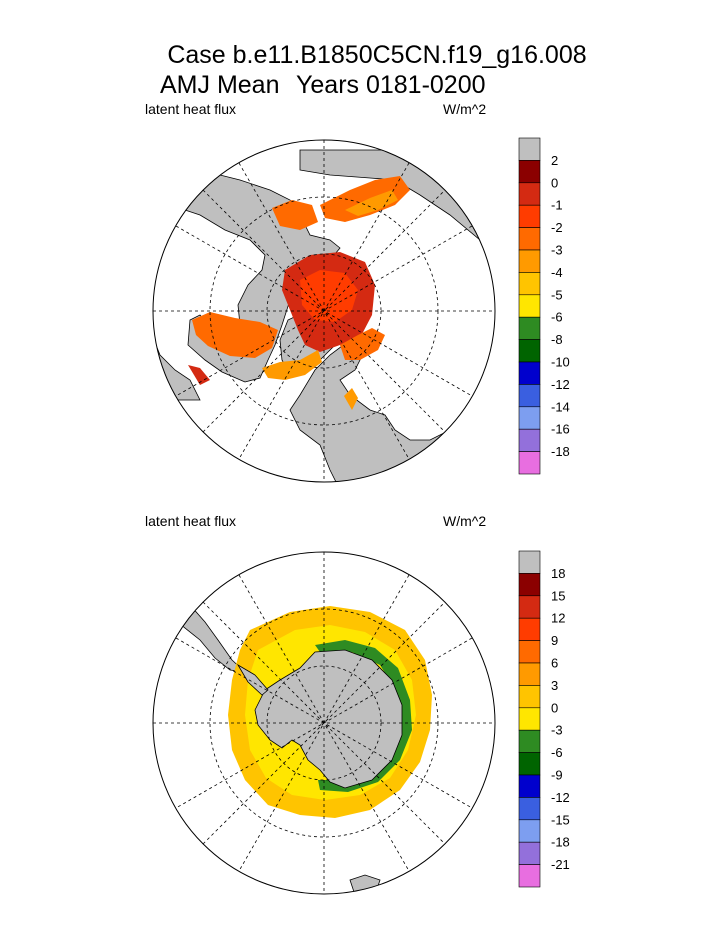  I want to click on north-land-eurasia, so click(392, 315).